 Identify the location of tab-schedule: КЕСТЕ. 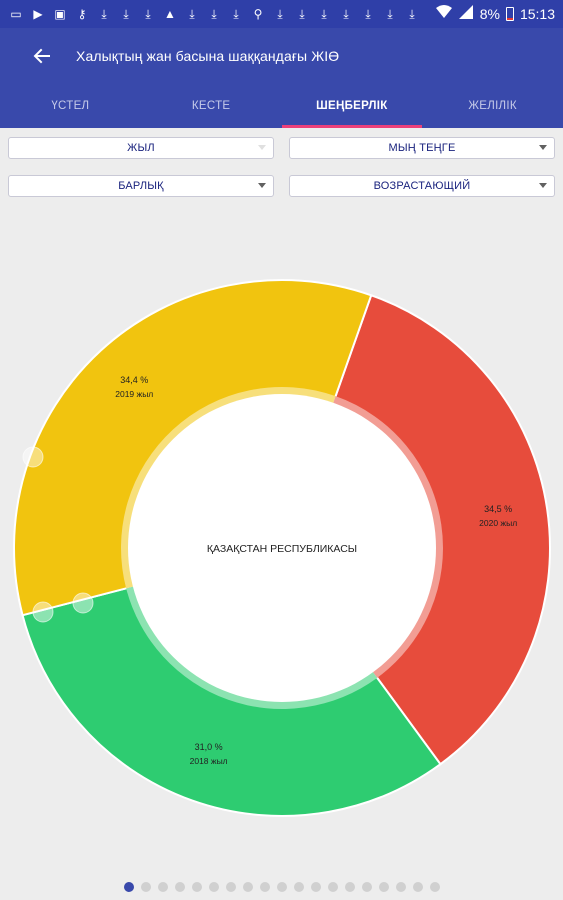
(211, 106).